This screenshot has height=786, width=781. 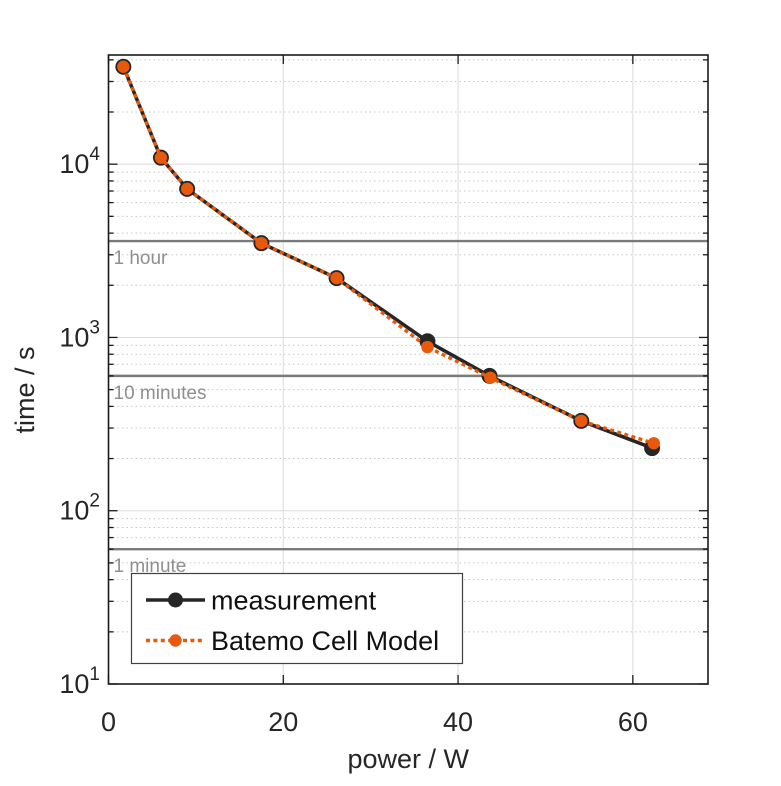 What do you see at coordinates (79, 161) in the screenshot?
I see `y-tick-label: 10⁴` at bounding box center [79, 161].